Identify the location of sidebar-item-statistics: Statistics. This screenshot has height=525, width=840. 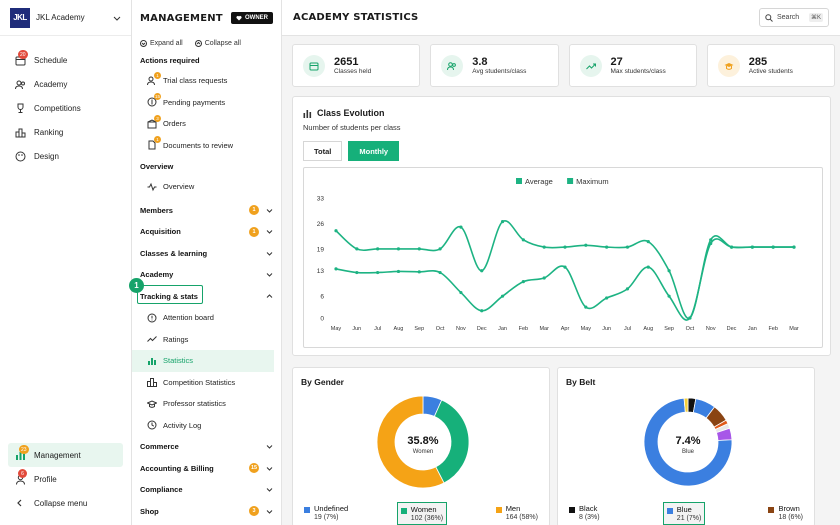
(203, 361).